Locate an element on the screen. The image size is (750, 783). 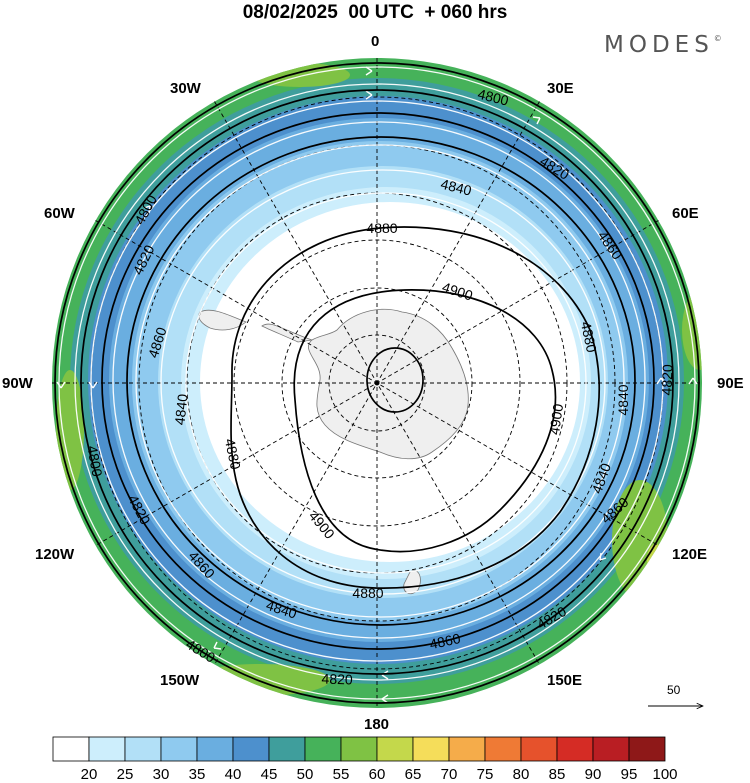
colorbar-tick-label: 90 is located at coordinates (593, 774).